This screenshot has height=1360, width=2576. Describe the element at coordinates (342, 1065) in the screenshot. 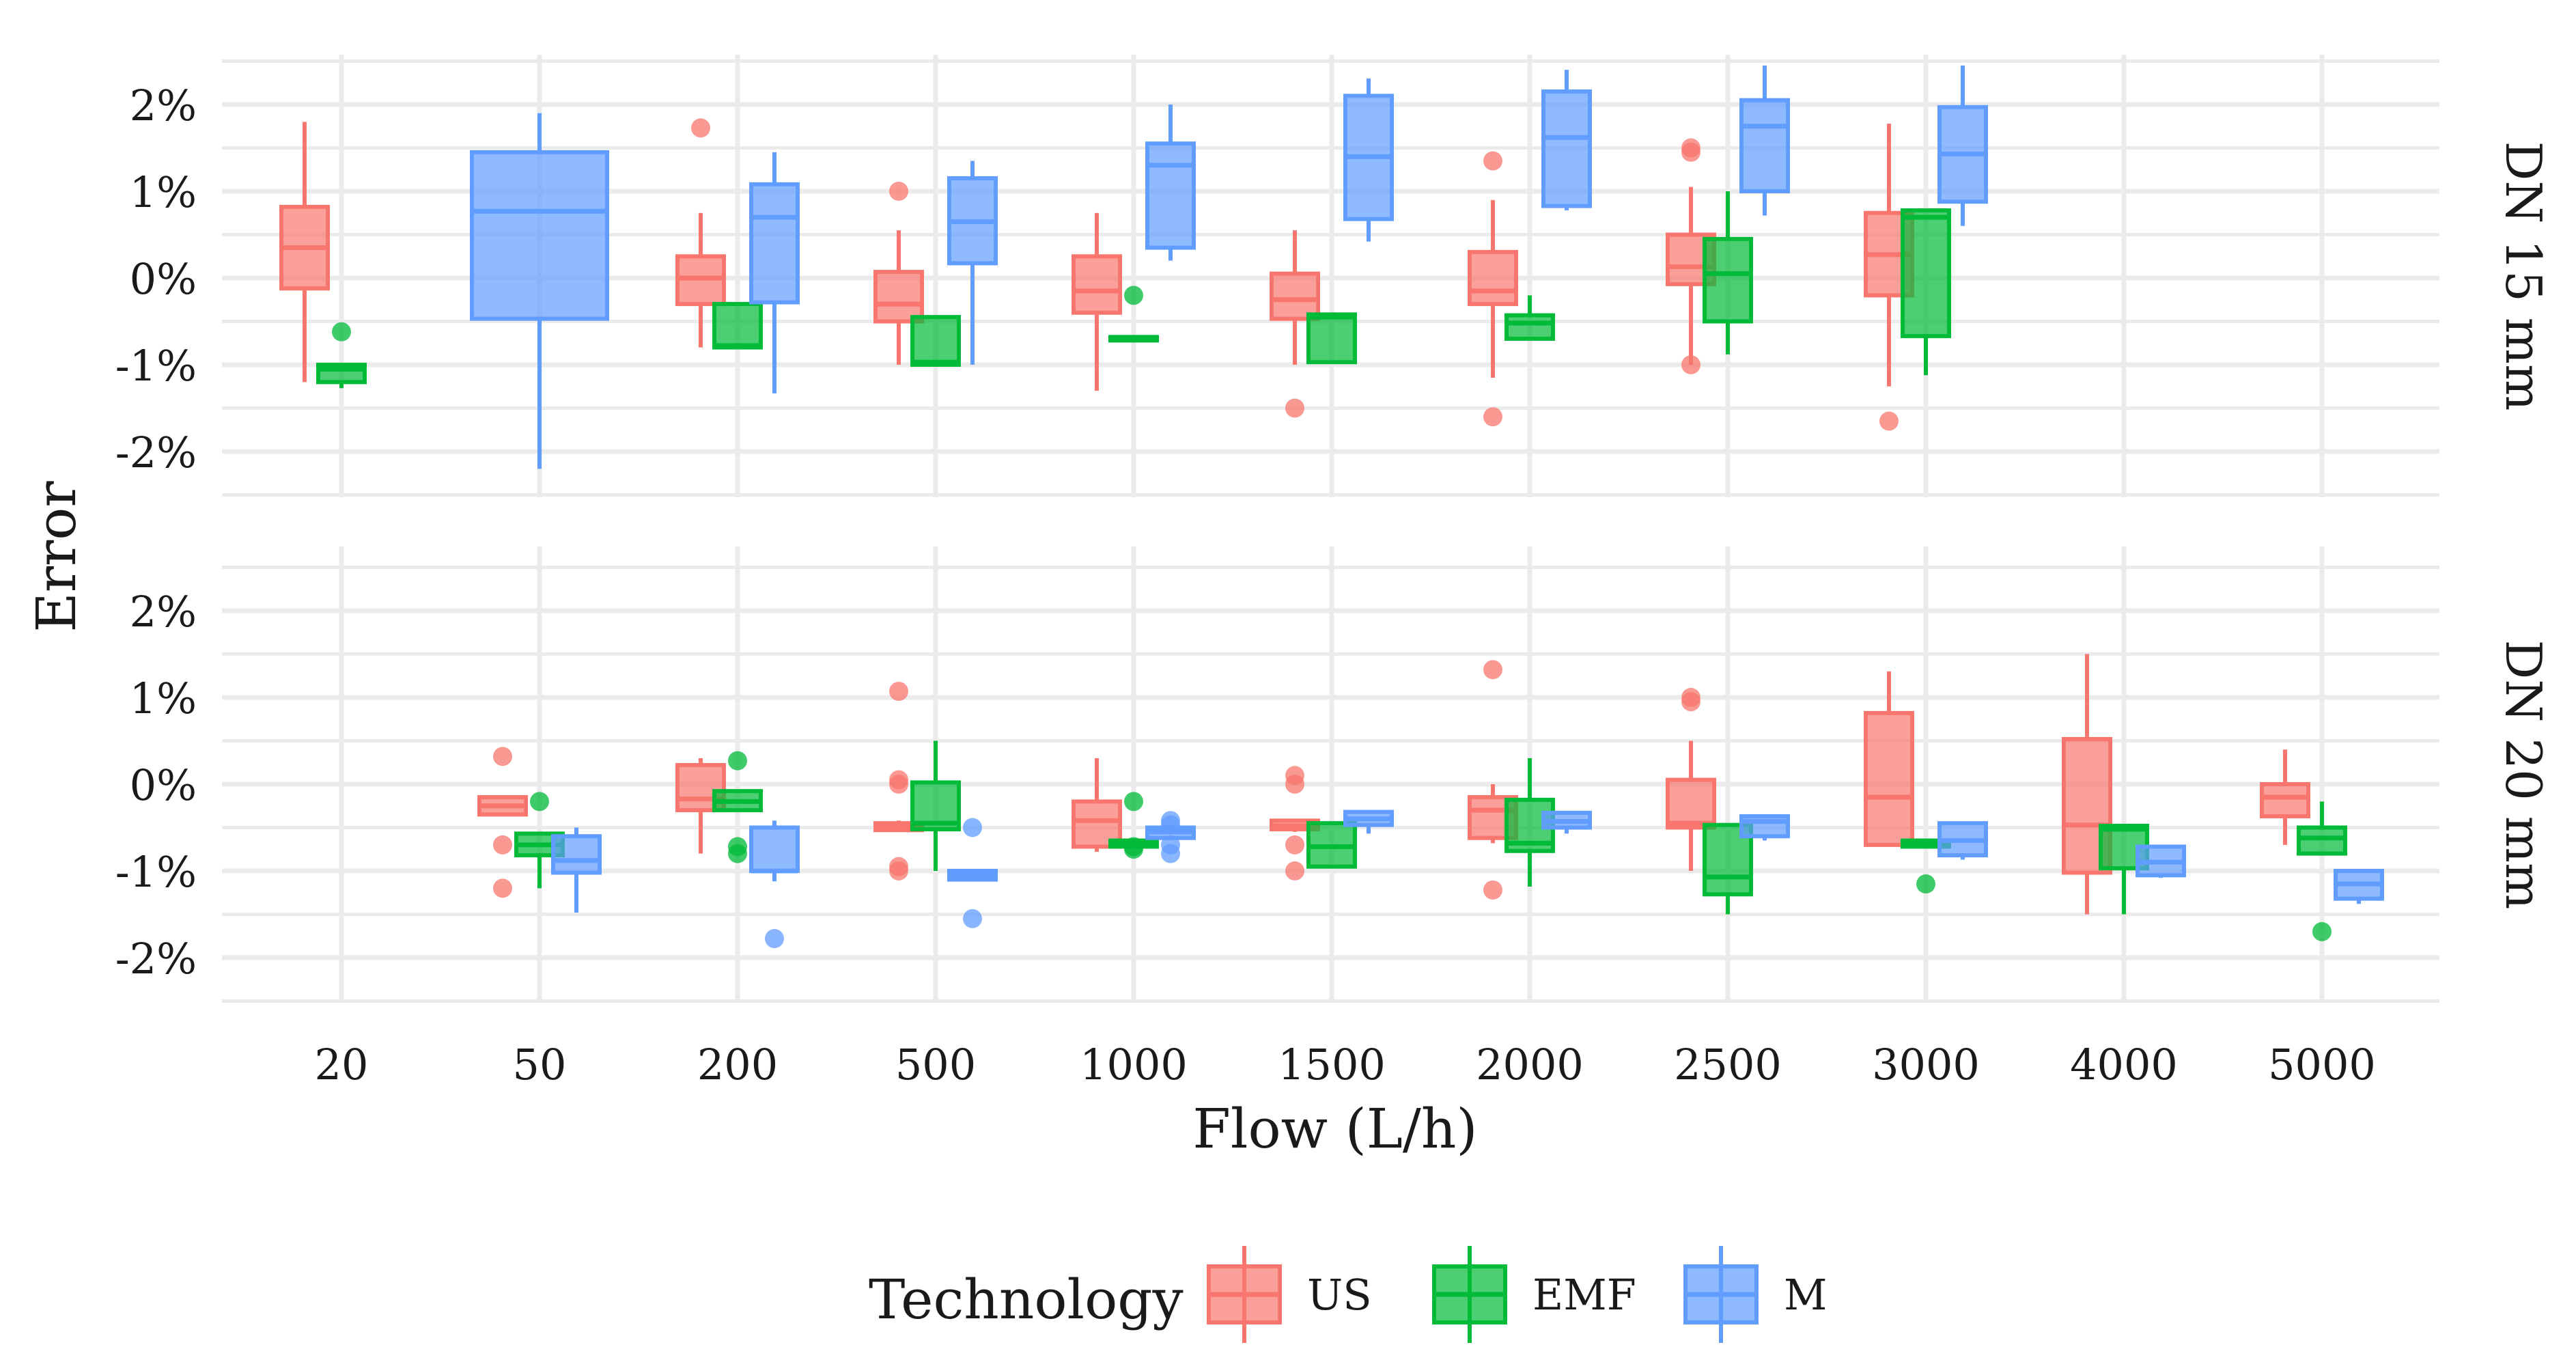

I see `x-tick-label: 20` at that location.